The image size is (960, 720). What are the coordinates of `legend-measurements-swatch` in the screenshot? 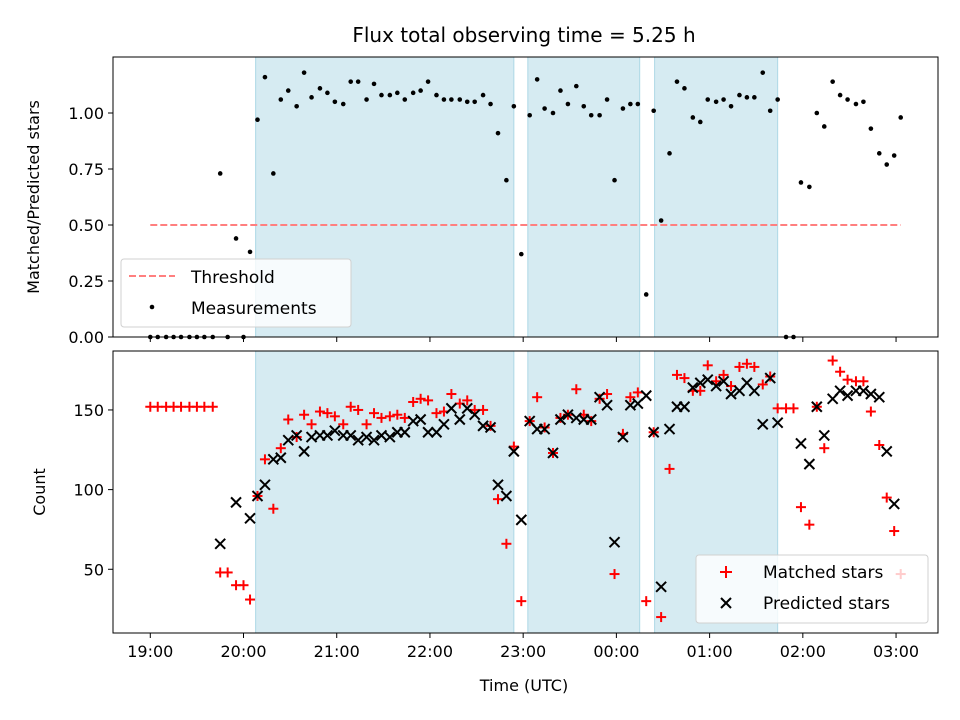 It's located at (152, 307).